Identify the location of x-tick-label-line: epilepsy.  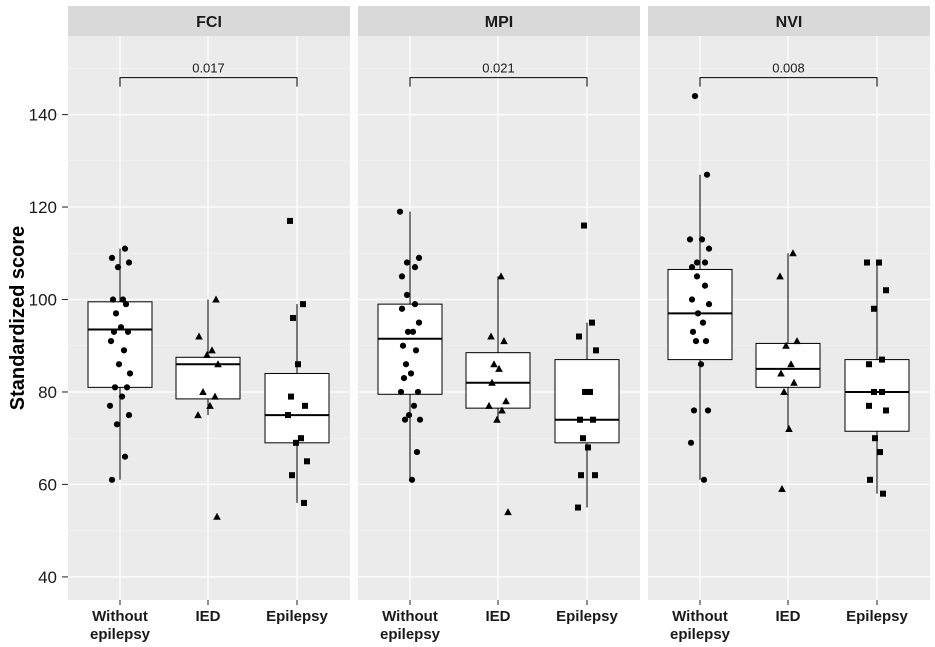
(120, 634).